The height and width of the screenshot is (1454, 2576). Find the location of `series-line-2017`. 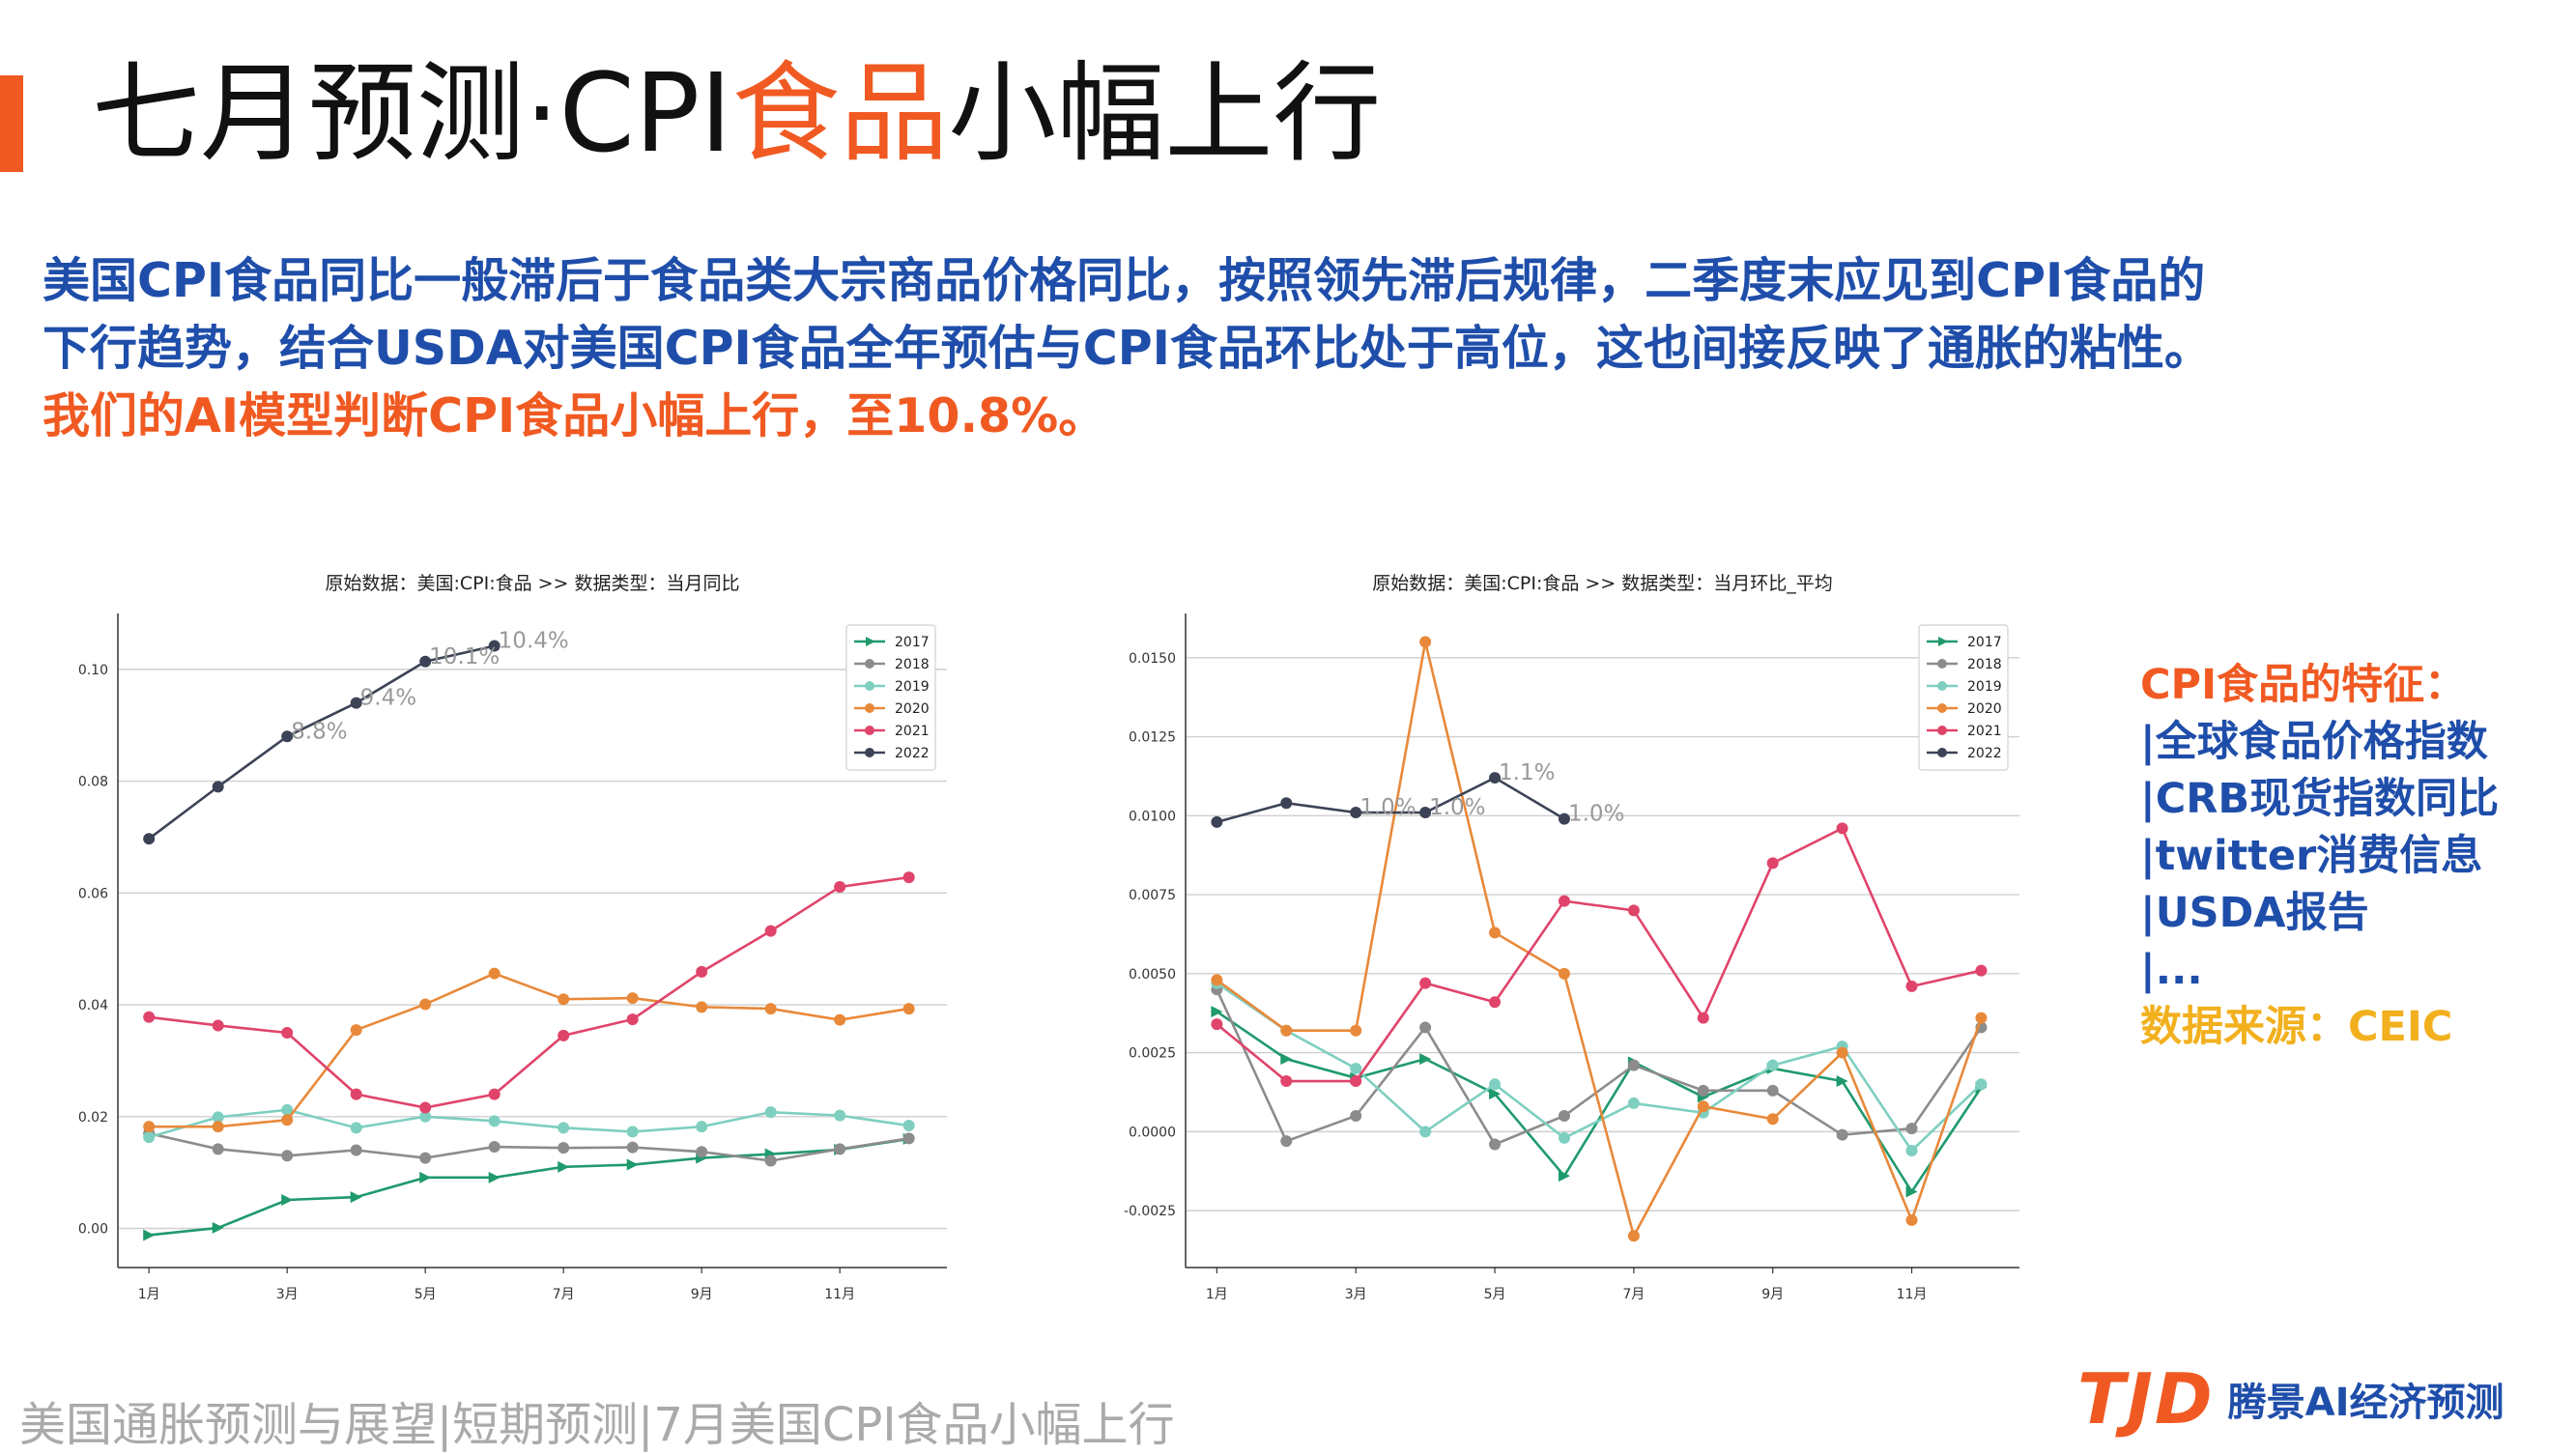

series-line-2017 is located at coordinates (1600, 1103).